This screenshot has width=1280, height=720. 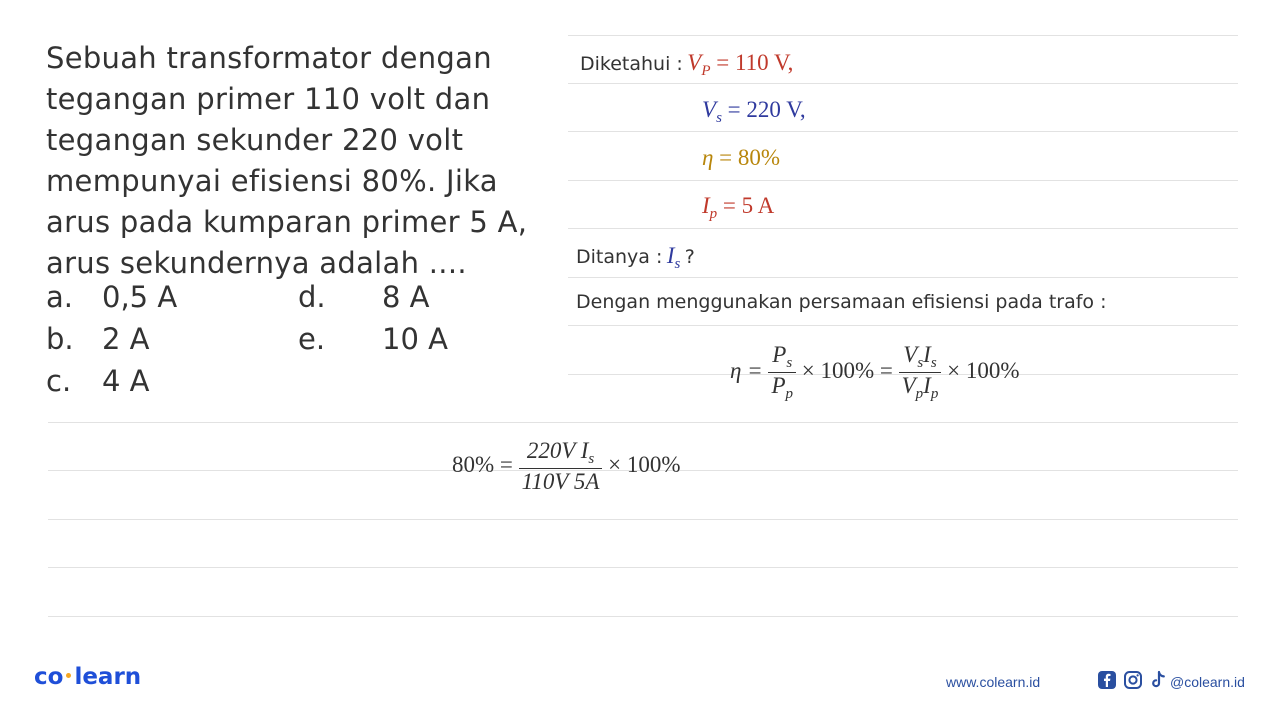 I want to click on eta-value: = 80%, so click(x=750, y=157).